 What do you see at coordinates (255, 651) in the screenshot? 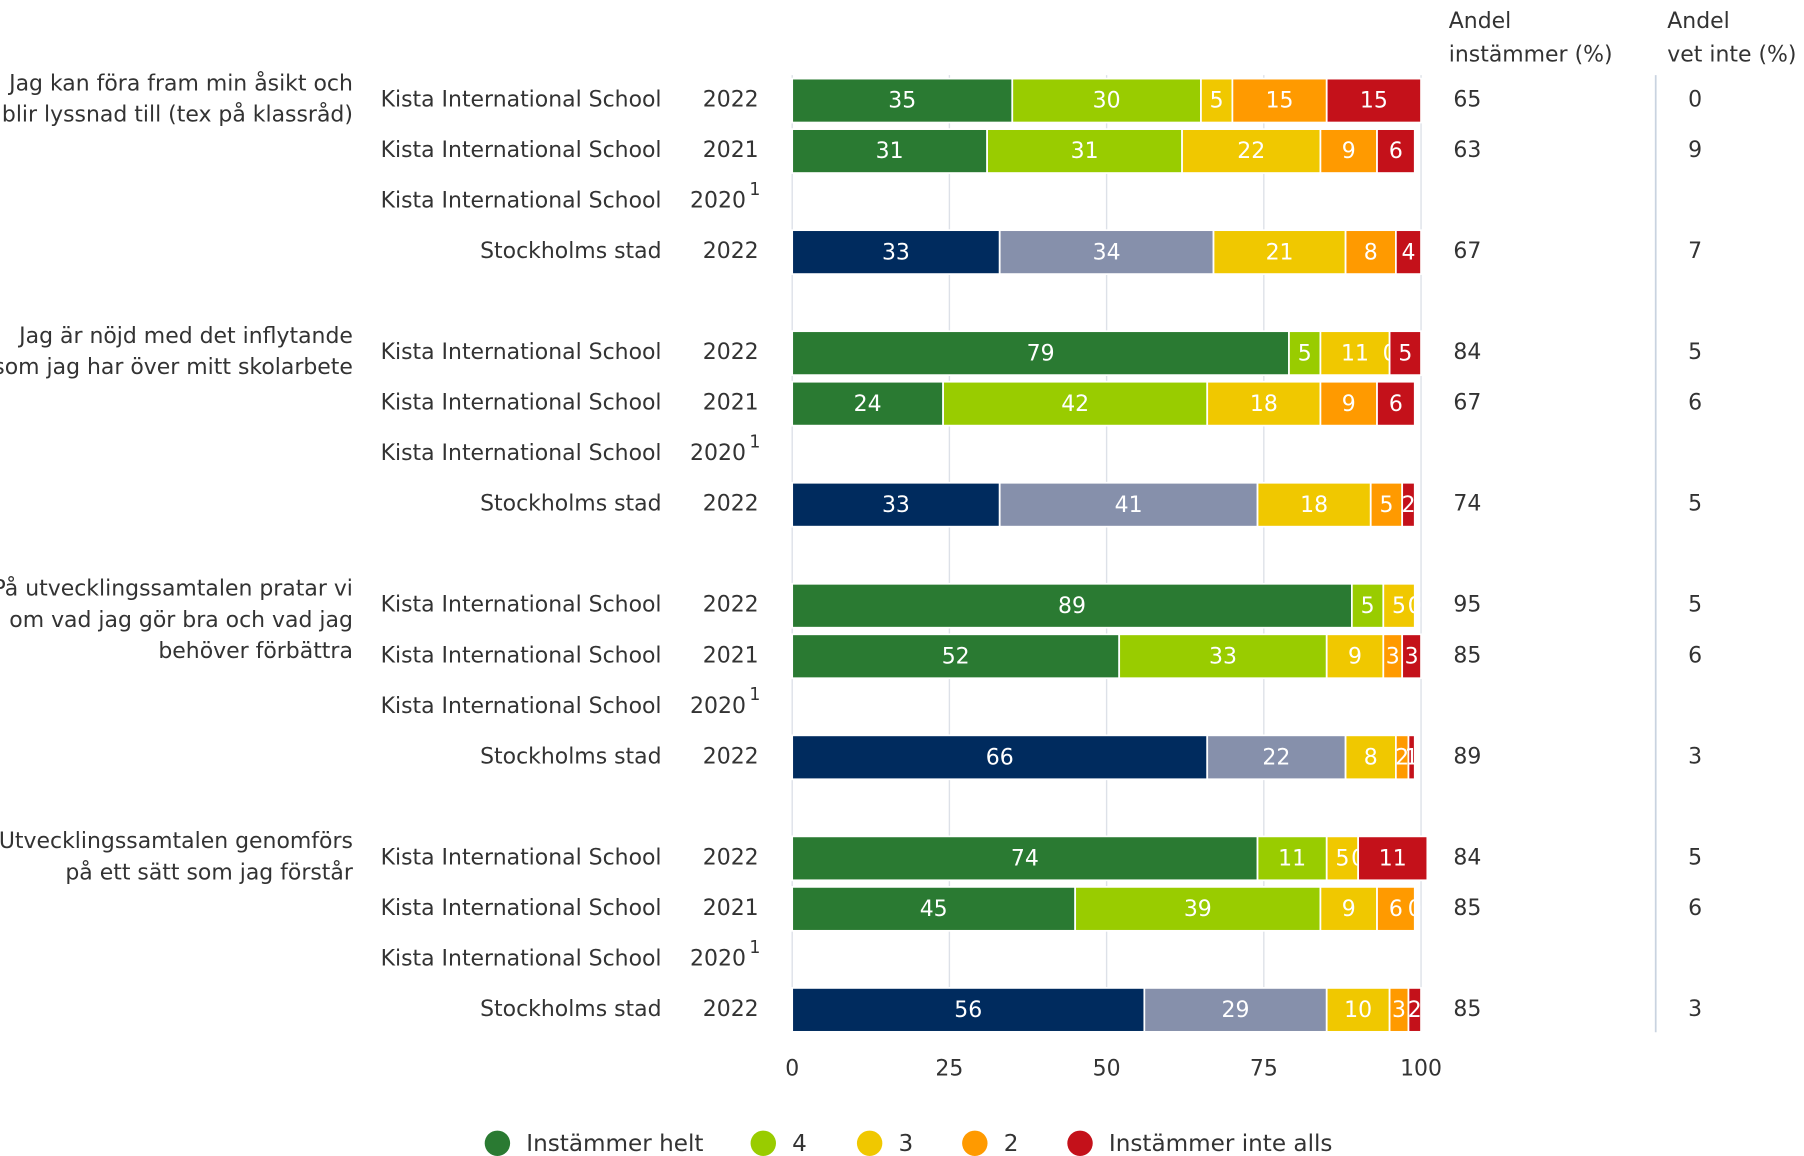
I see `question-label: behöver förbättra` at bounding box center [255, 651].